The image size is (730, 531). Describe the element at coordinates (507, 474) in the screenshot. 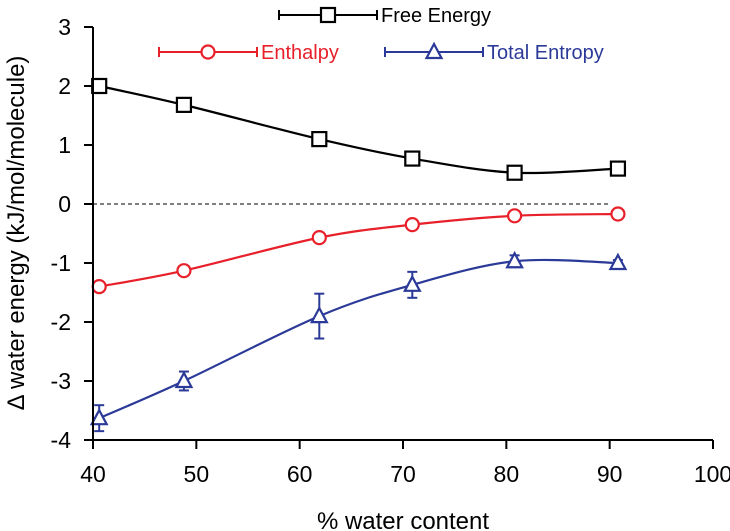

I see `x-tick-label: 80` at that location.